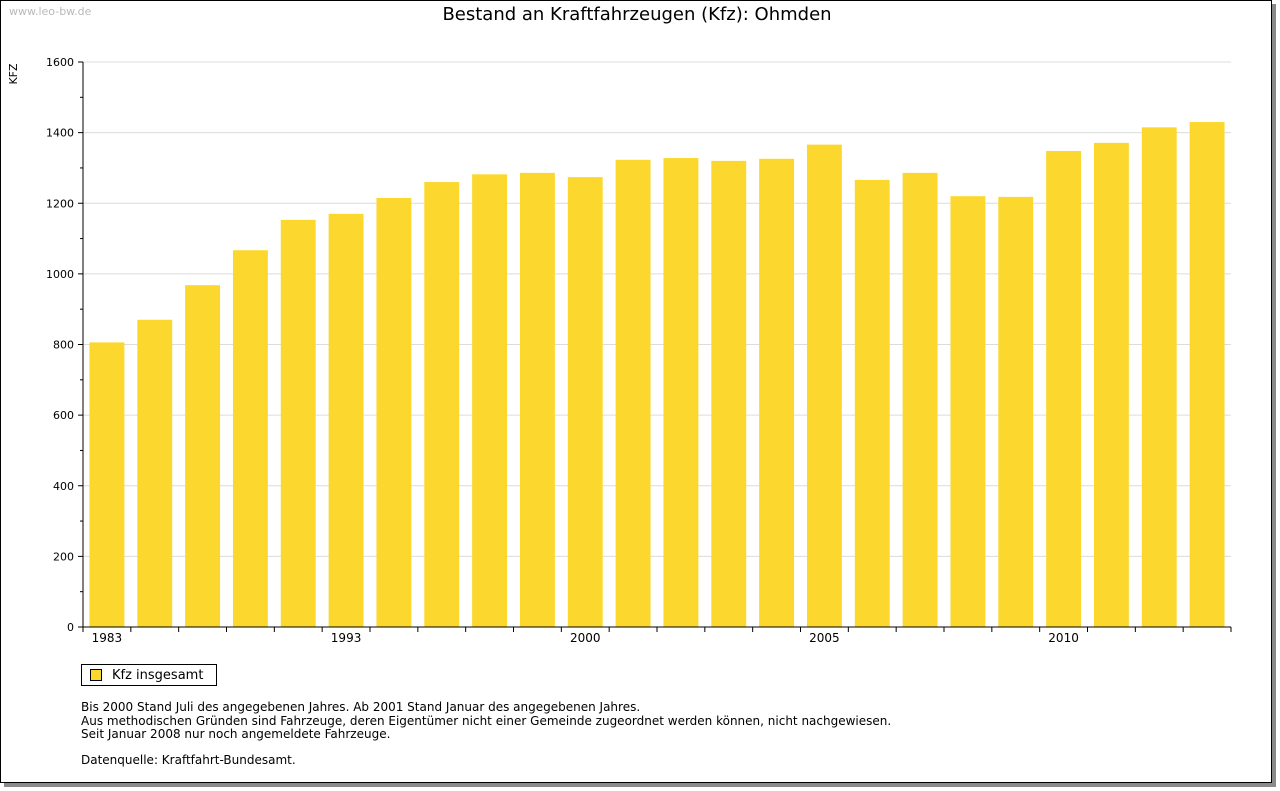 The height and width of the screenshot is (791, 1280). I want to click on x-tick-label: 2000, so click(585, 638).